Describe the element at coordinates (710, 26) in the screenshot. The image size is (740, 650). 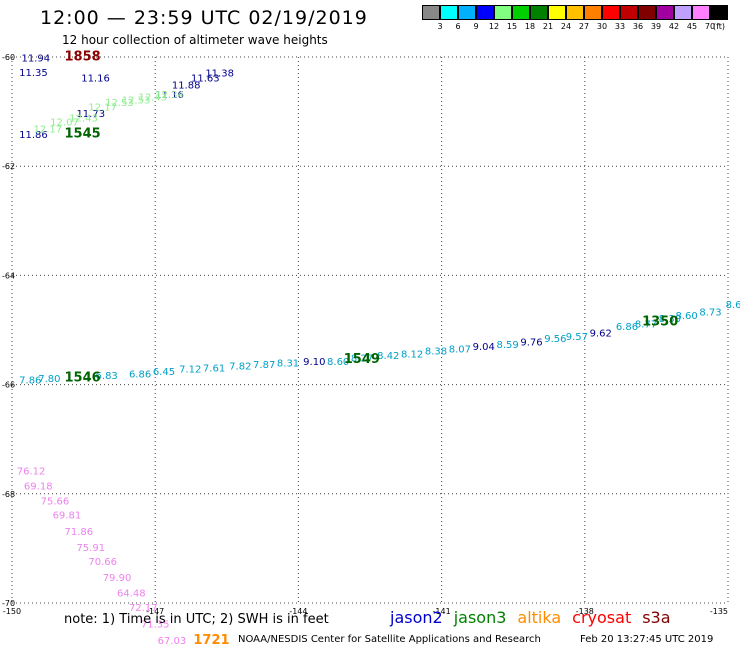
I see `colorbar-tick-label: 70` at that location.